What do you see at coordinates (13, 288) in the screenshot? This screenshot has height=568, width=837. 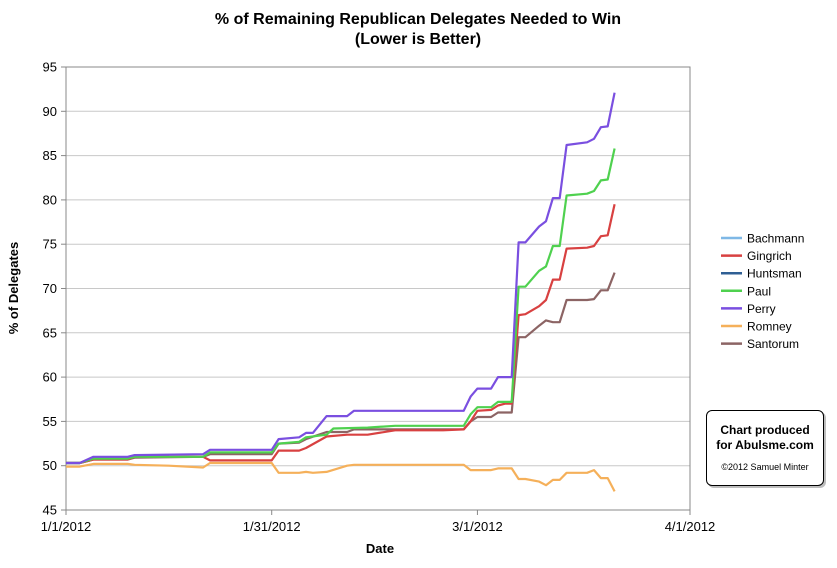 I see `y-axis-title: % of Delegates` at bounding box center [13, 288].